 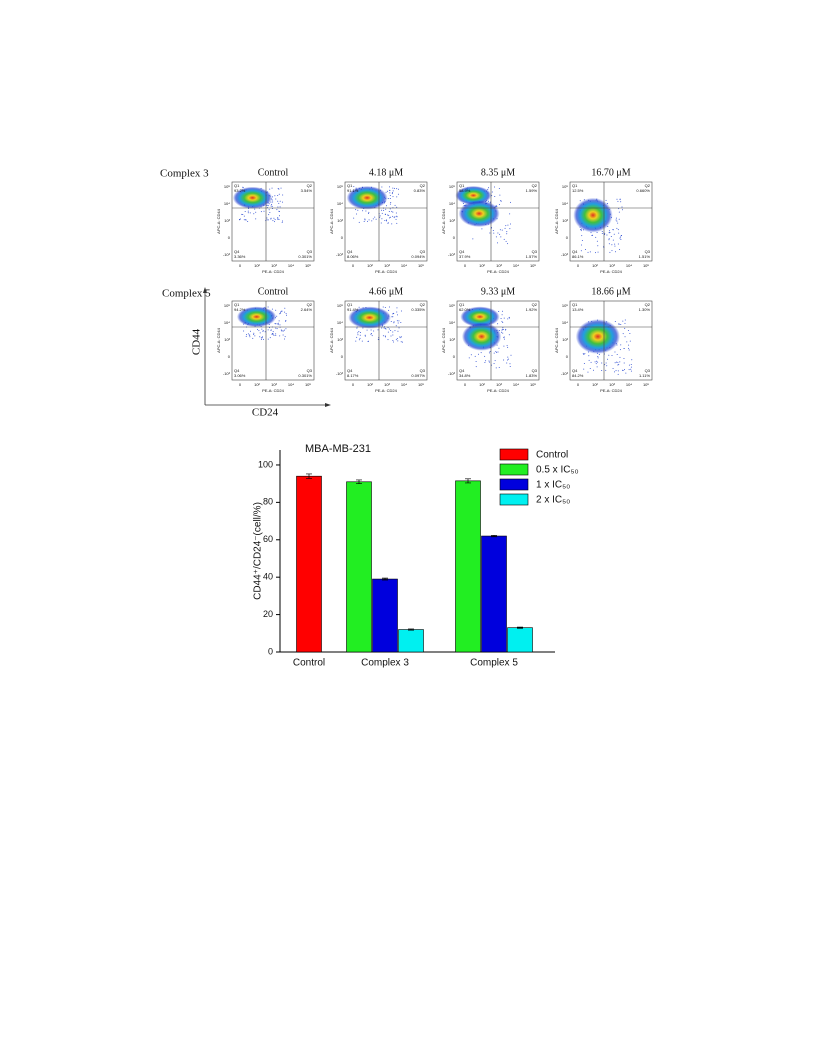 What do you see at coordinates (418, 256) in the screenshot?
I see `quadrant-value: 0.094%` at bounding box center [418, 256].